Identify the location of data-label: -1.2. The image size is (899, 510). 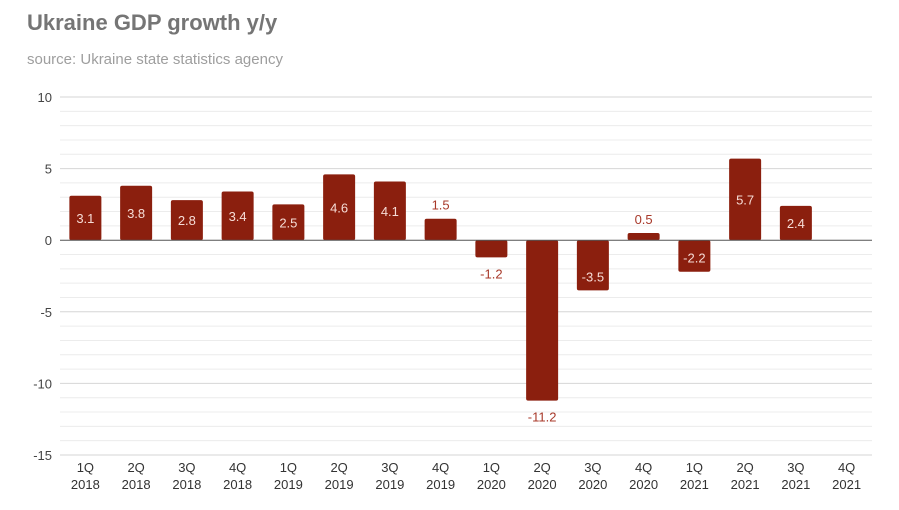
(491, 273).